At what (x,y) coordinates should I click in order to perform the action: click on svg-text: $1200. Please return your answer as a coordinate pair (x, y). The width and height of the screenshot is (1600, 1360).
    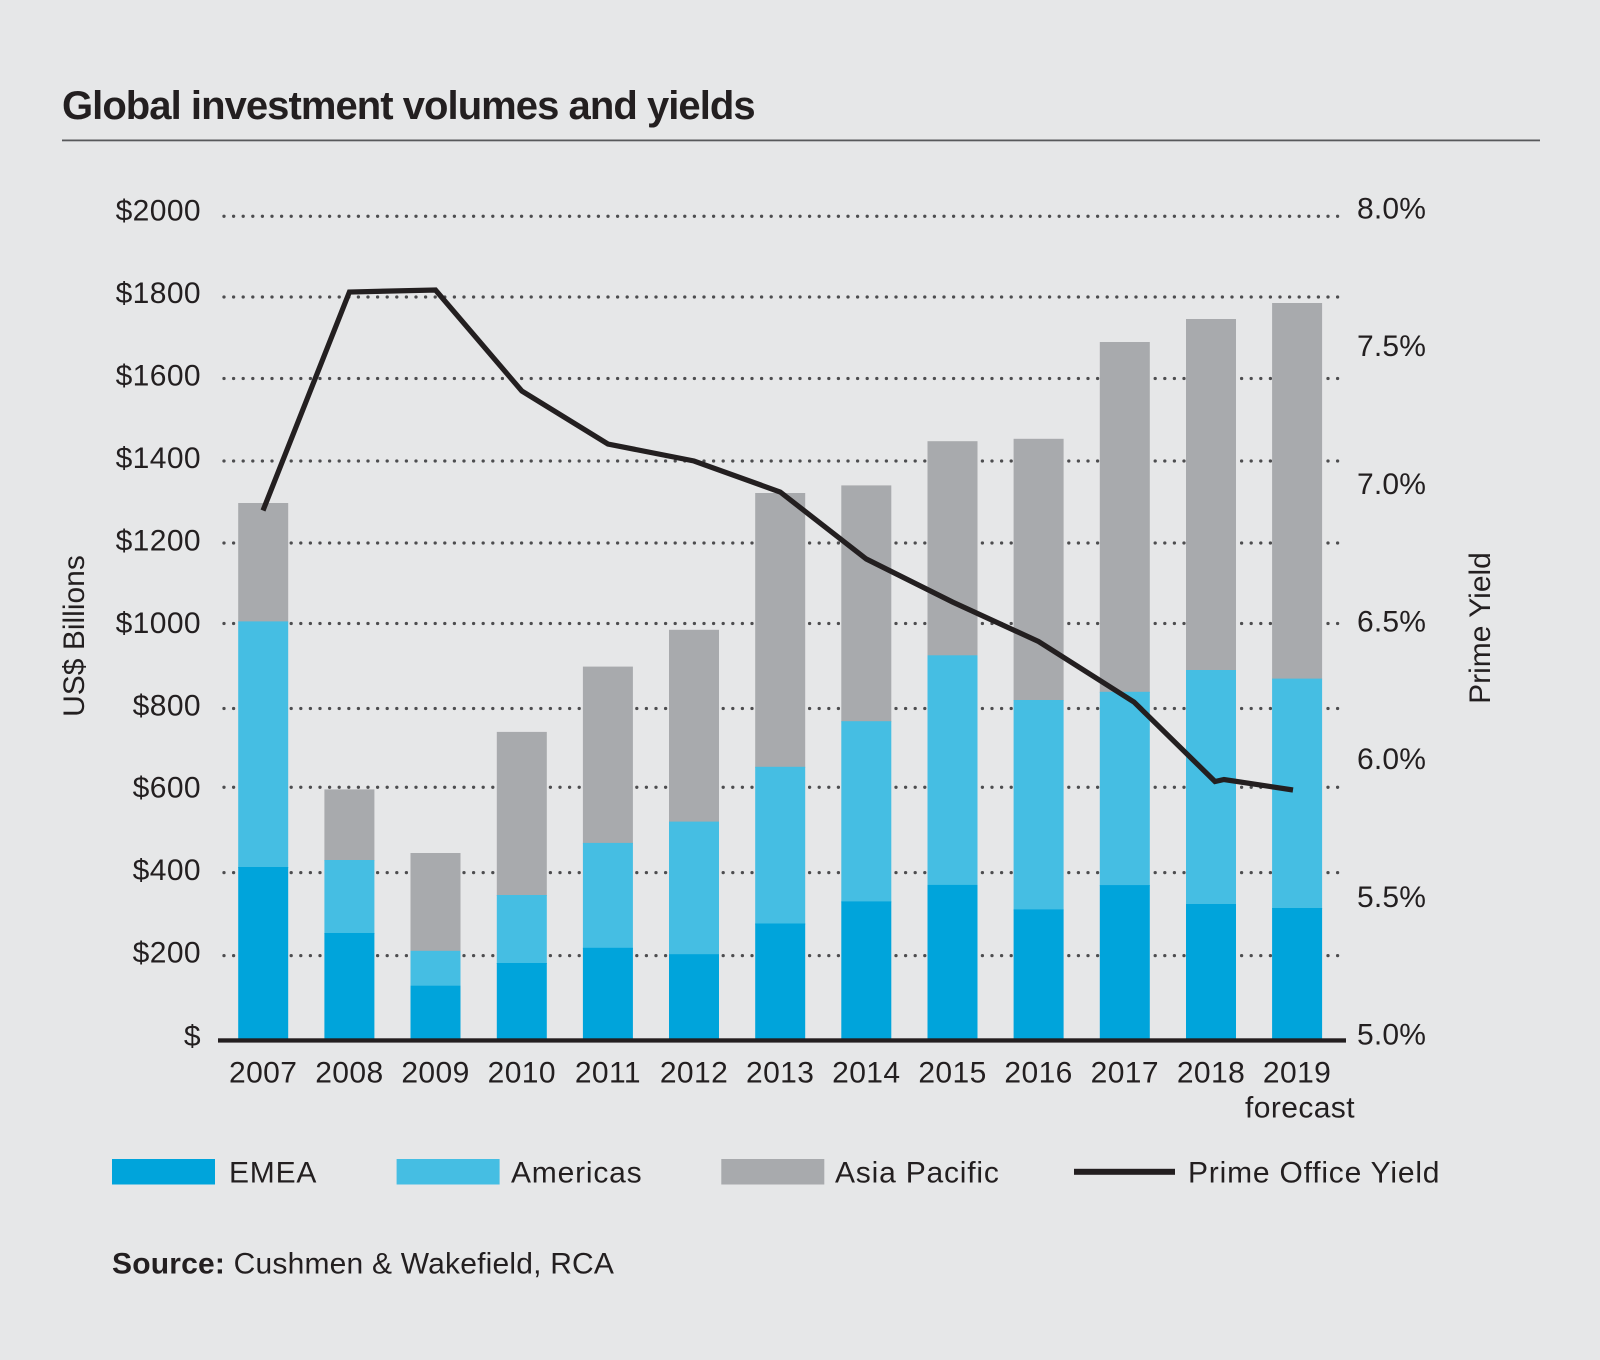
    Looking at the image, I should click on (158, 540).